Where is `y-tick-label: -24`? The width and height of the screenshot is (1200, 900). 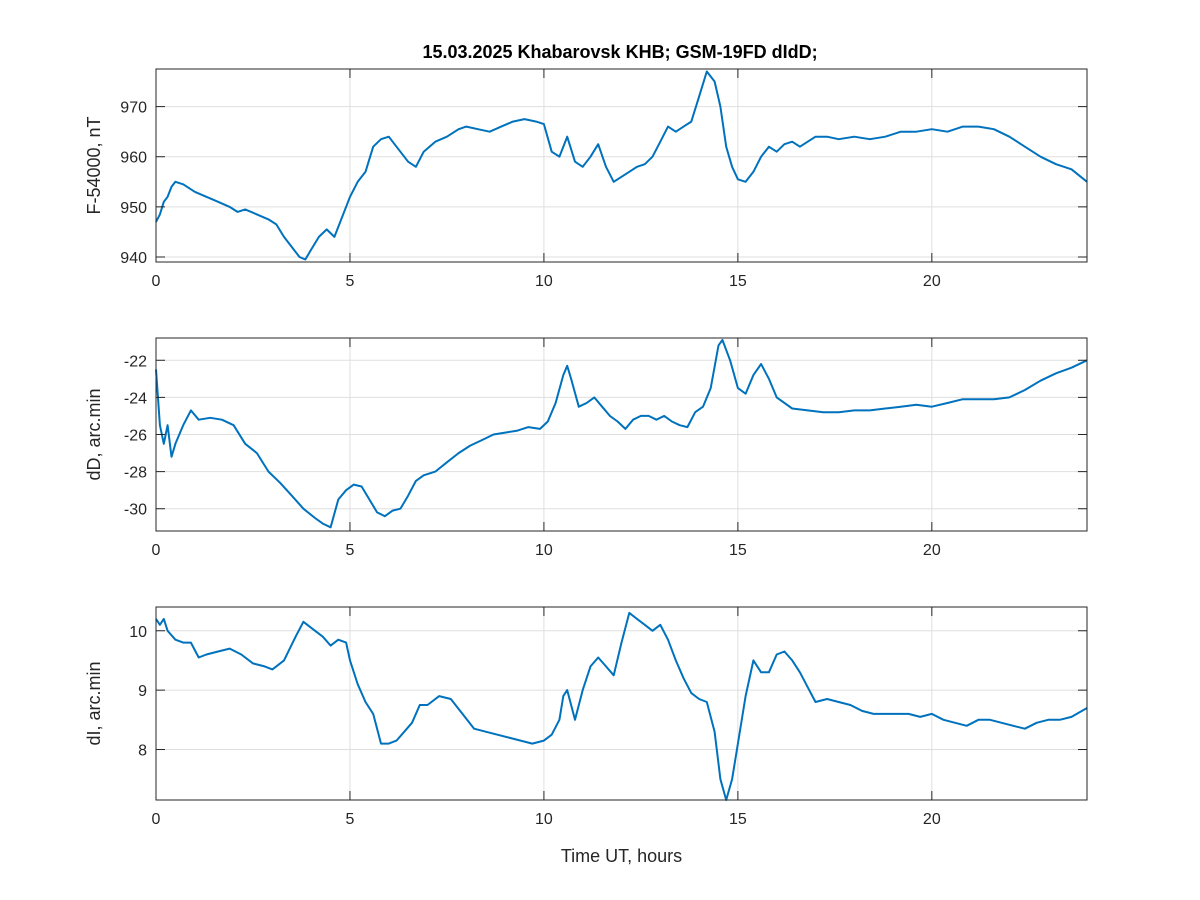 y-tick-label: -24 is located at coordinates (135, 398).